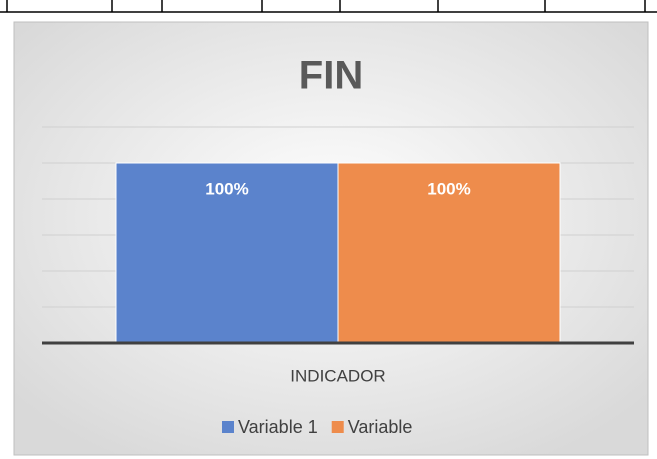 The image size is (657, 459). Describe the element at coordinates (278, 427) in the screenshot. I see `legend-label: Variable 1` at that location.